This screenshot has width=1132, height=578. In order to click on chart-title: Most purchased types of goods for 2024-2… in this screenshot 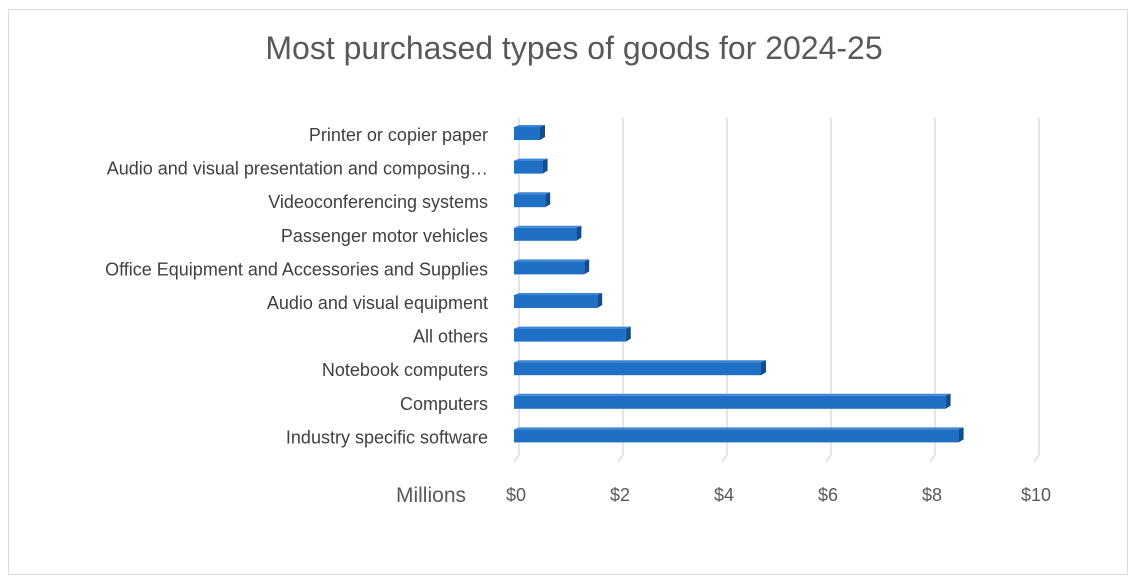, I will do `click(574, 48)`.